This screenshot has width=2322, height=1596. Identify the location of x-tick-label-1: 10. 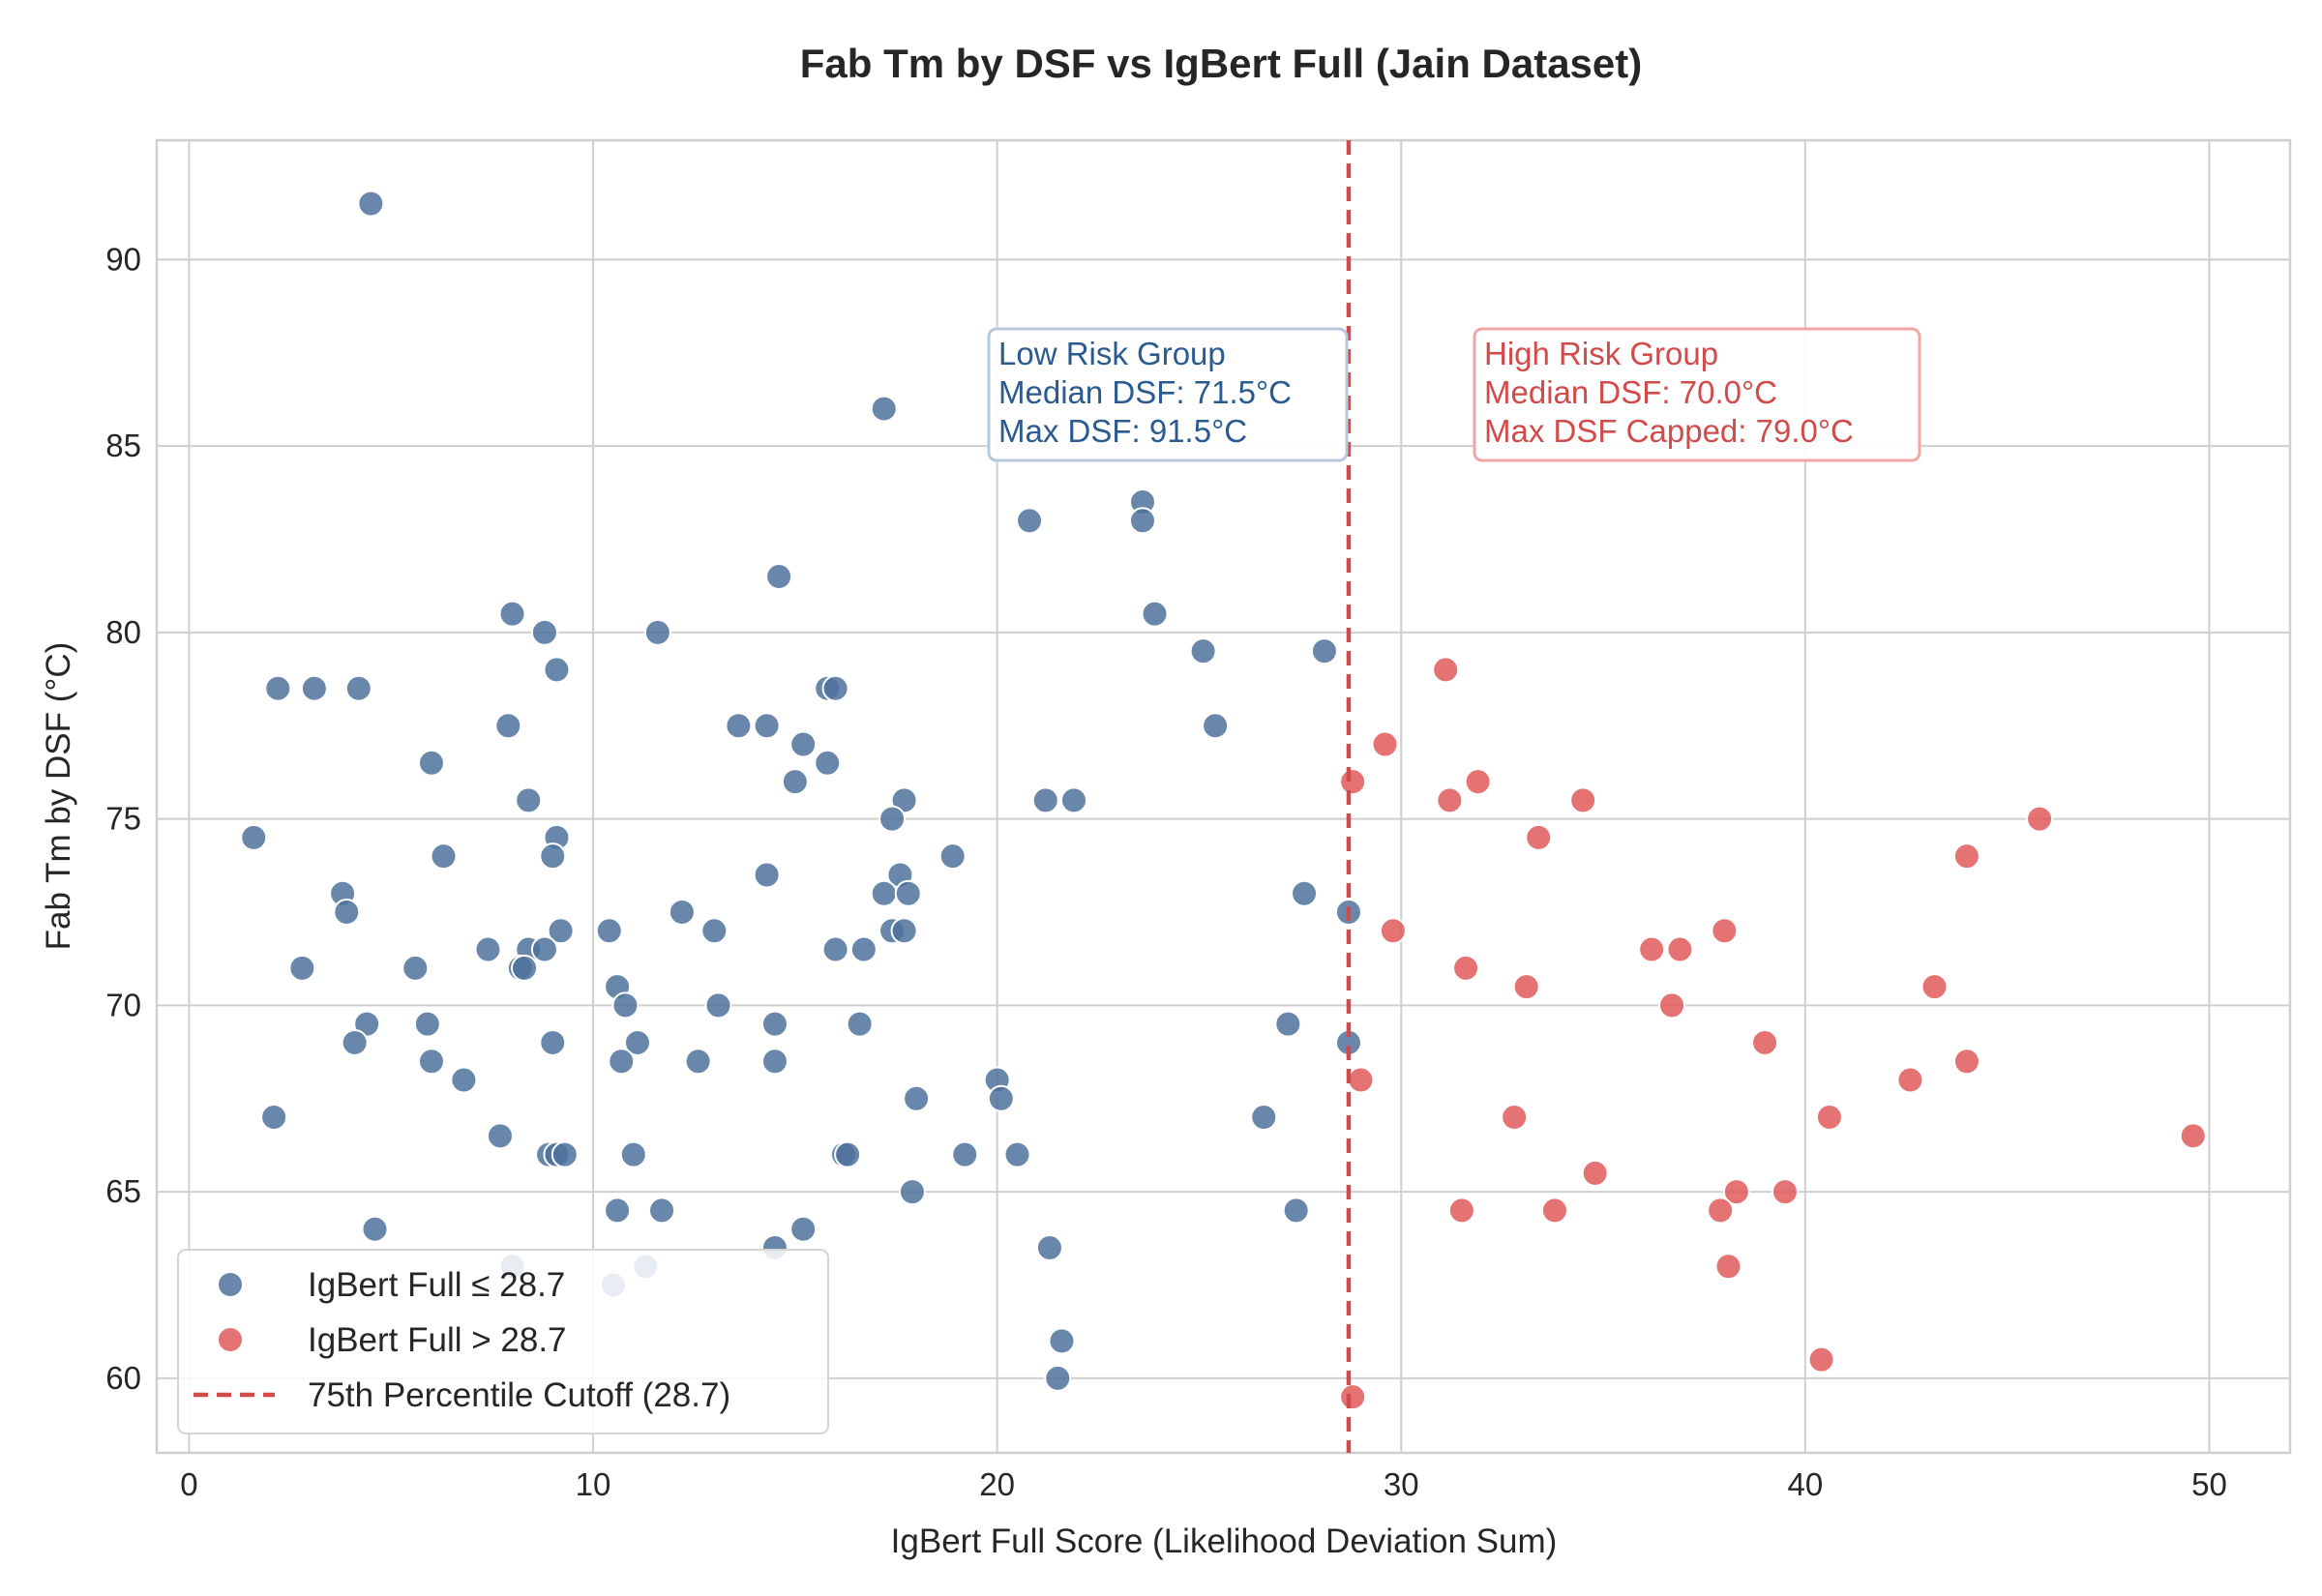
(593, 1484).